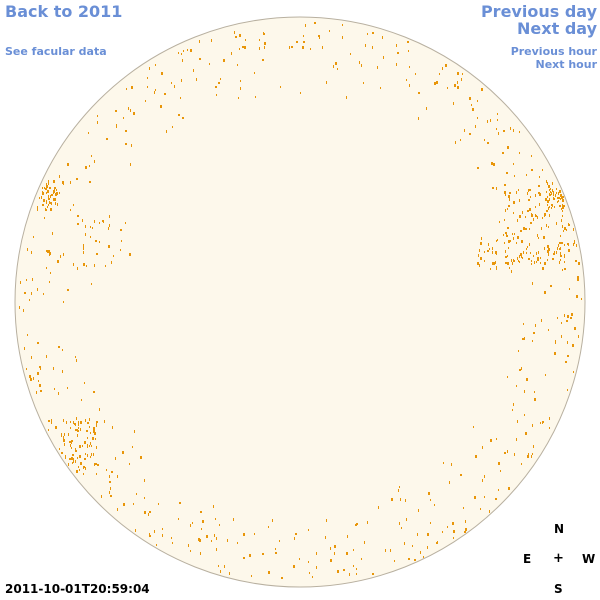 The width and height of the screenshot is (600, 600). What do you see at coordinates (566, 64) in the screenshot?
I see `next-hour-link: Next hour` at bounding box center [566, 64].